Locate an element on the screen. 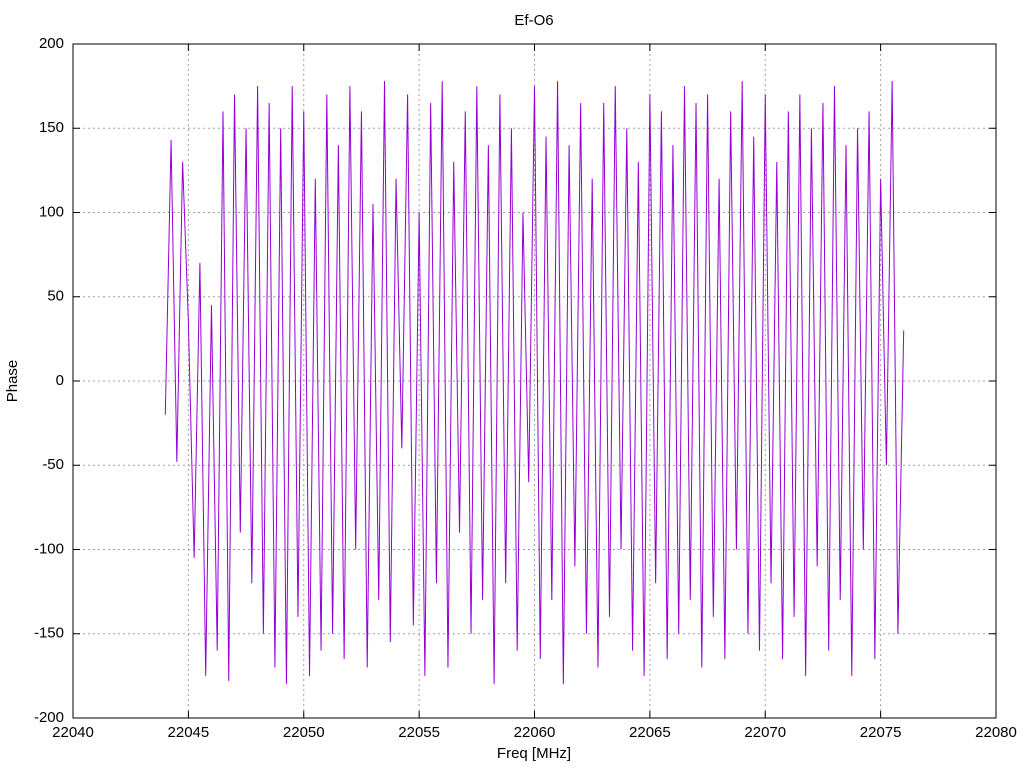 The width and height of the screenshot is (1024, 768). y-tick-label: -100 is located at coordinates (49, 548).